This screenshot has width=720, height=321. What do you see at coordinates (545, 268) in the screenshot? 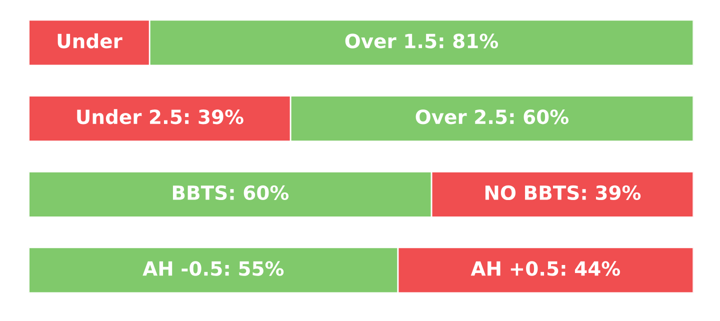
I see `data-label: AH +0.5: 44%` at bounding box center [545, 268].